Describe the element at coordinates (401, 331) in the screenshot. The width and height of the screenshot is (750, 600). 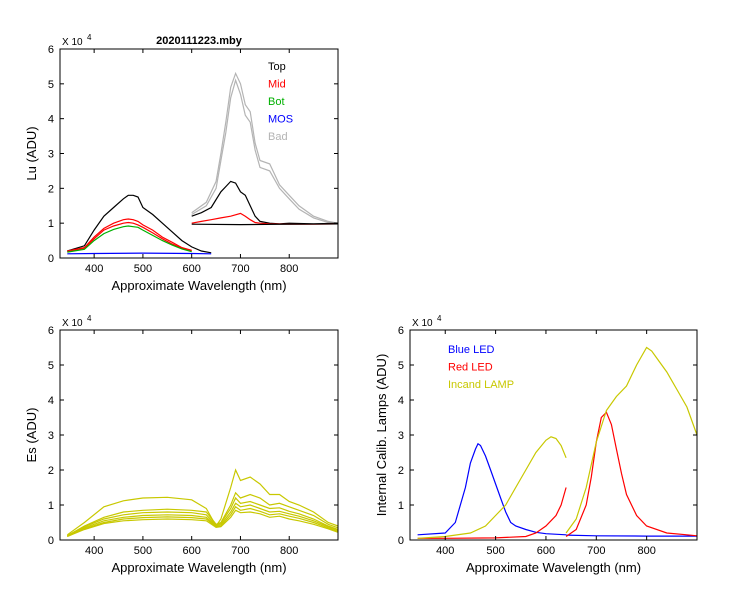
I see `lamps-ytick-label: 6` at that location.